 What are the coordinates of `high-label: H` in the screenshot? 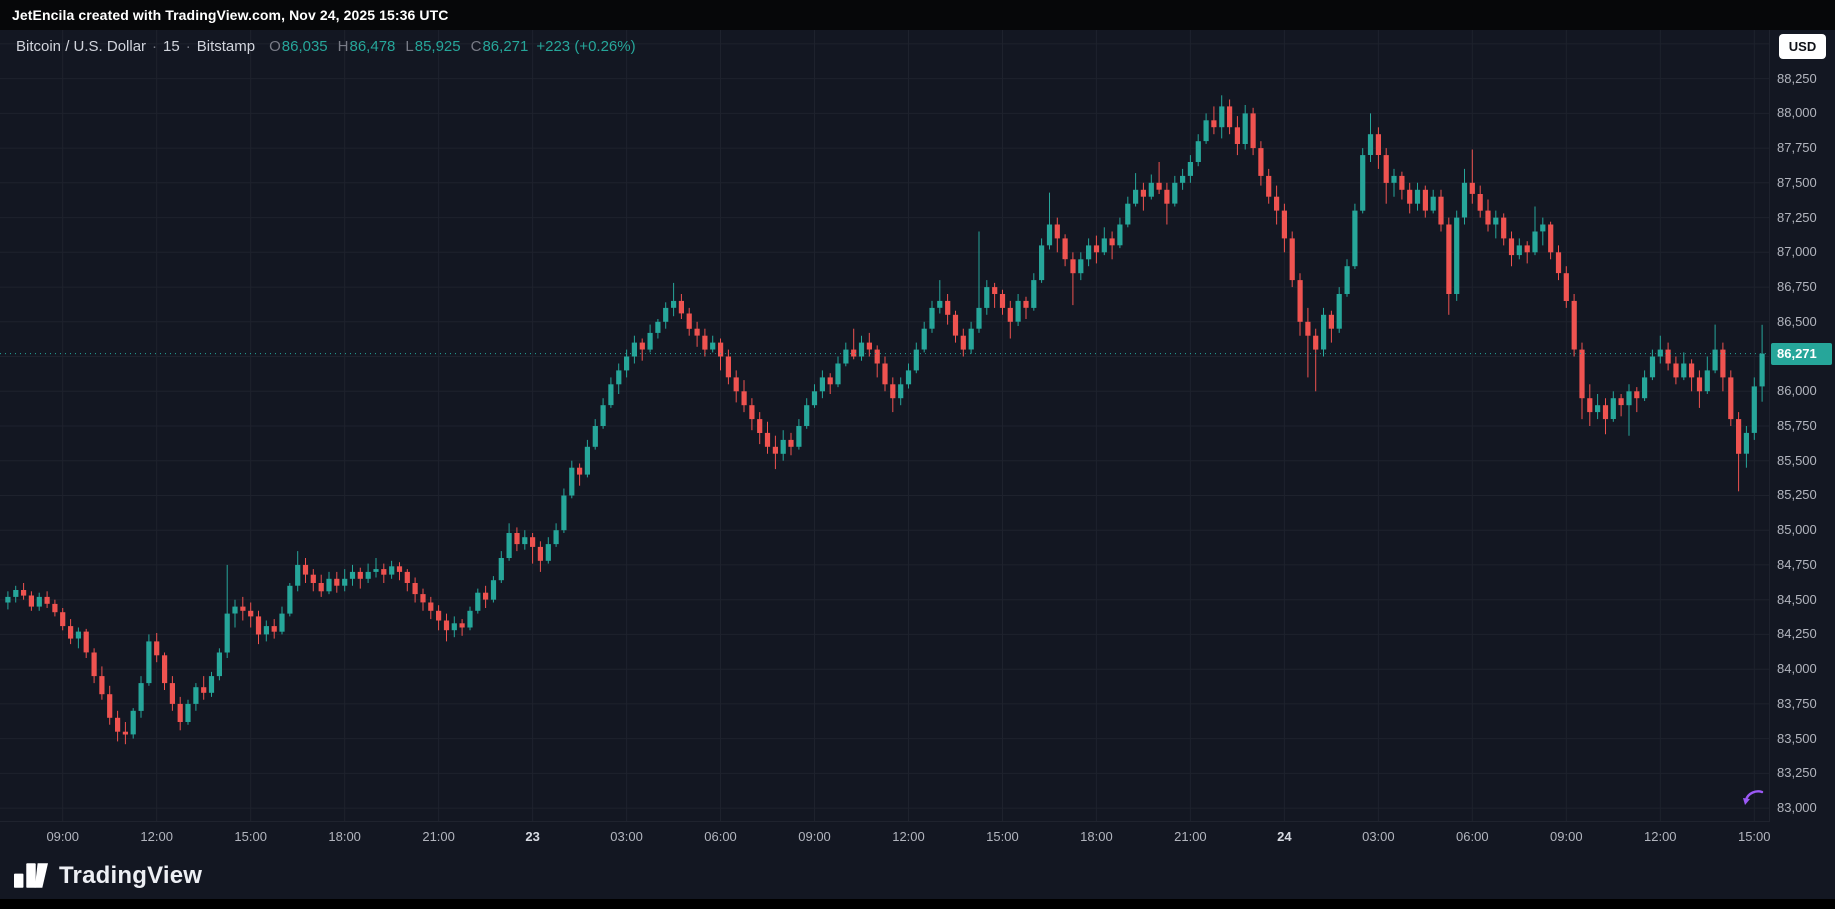 It's located at (343, 46).